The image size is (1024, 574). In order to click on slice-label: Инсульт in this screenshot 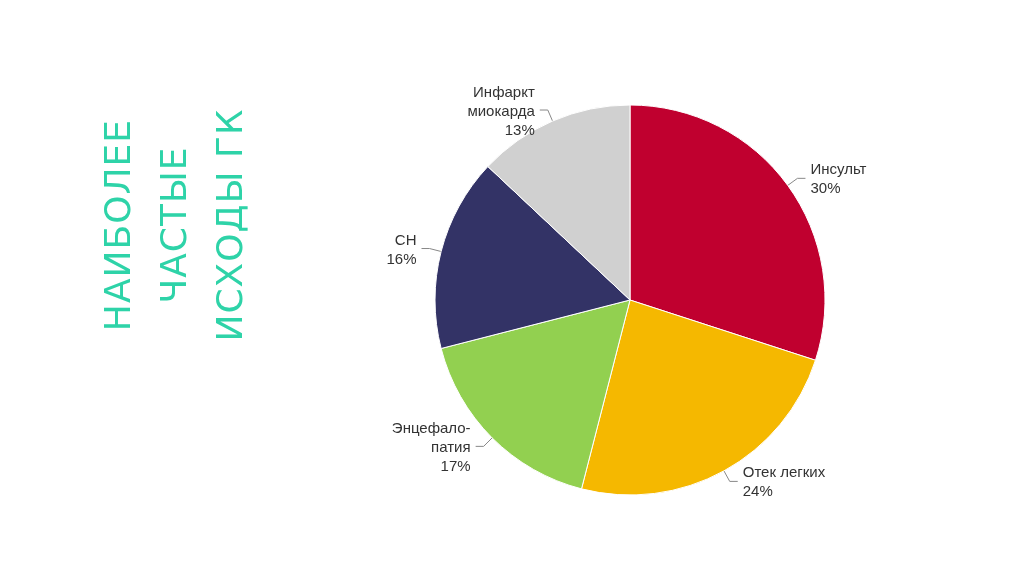, I will do `click(838, 169)`.